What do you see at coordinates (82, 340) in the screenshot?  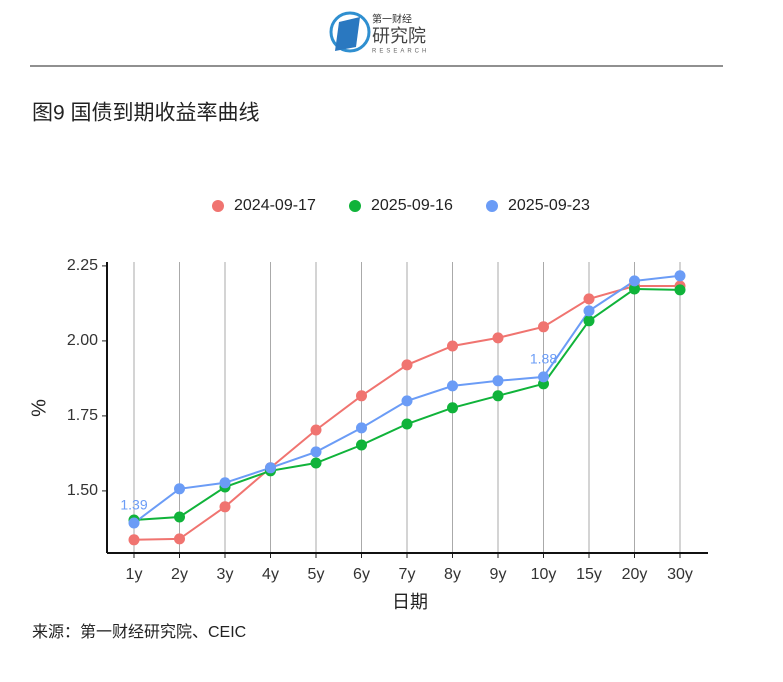 I see `y-tick-label: 2.00` at bounding box center [82, 340].